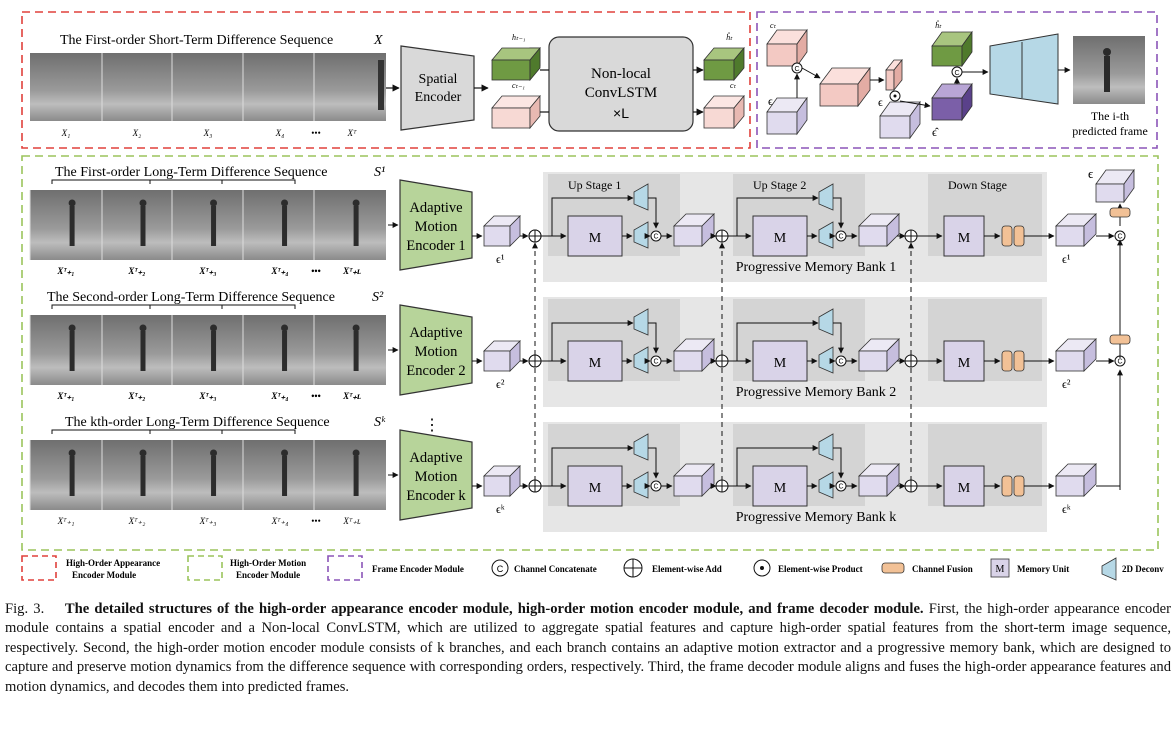  I want to click on legend-concat: Channel Concatenate, so click(555, 569).